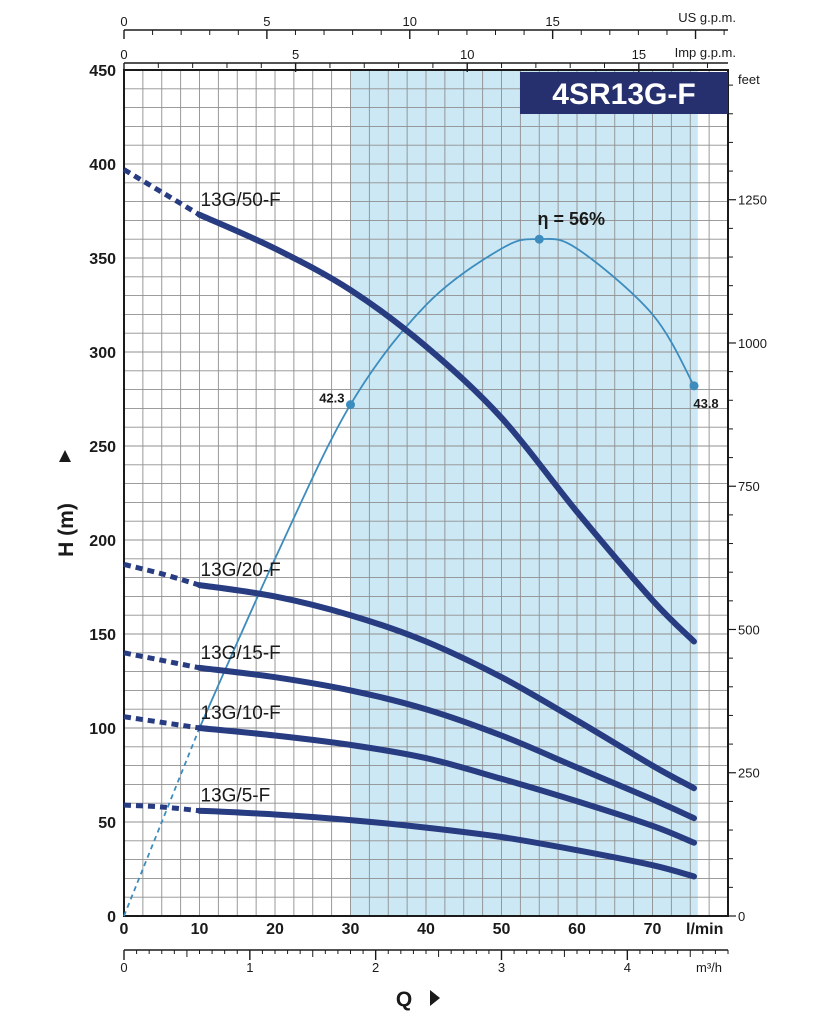 This screenshot has width=819, height=1024. What do you see at coordinates (102, 729) in the screenshot?
I see `y-tick-label: 100` at bounding box center [102, 729].